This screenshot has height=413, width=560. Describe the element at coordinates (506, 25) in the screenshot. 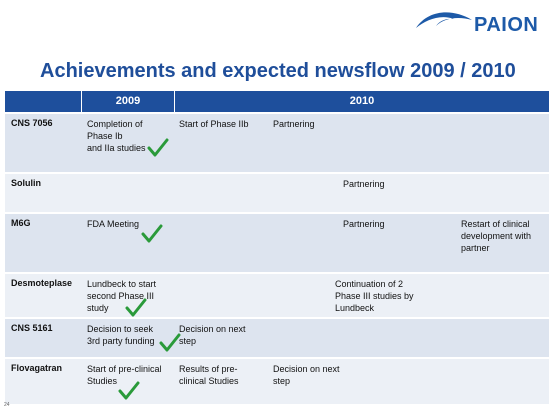

I see `brand-name: PAION` at that location.